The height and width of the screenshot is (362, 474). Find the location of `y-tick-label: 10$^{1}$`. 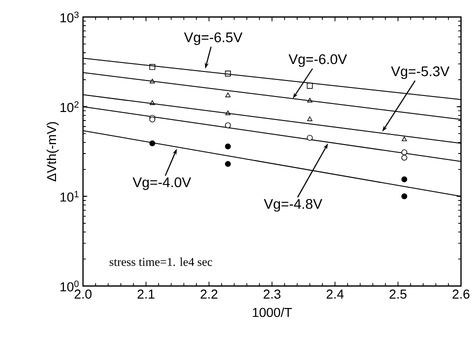

y-tick-label: 10$^{1}$ is located at coordinates (69, 196).